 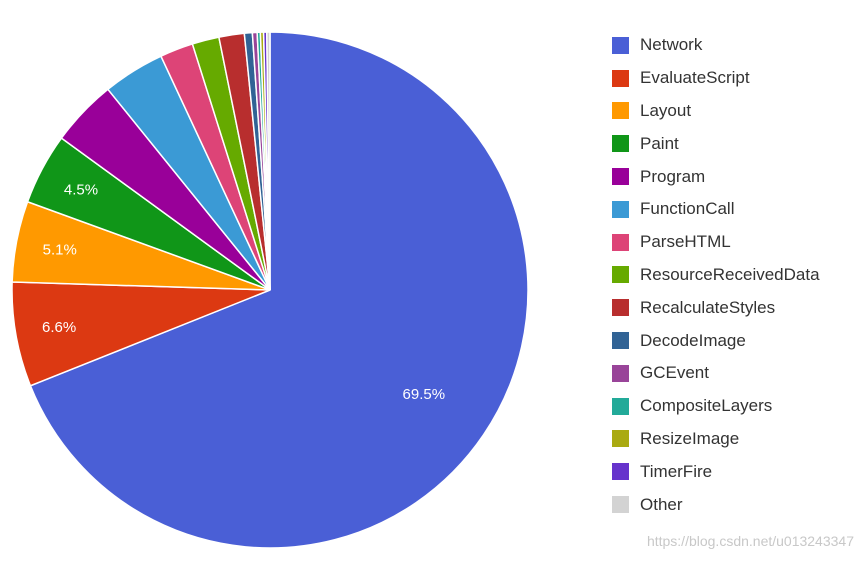 I want to click on legend-label-gcevent: GCEvent, so click(x=674, y=373).